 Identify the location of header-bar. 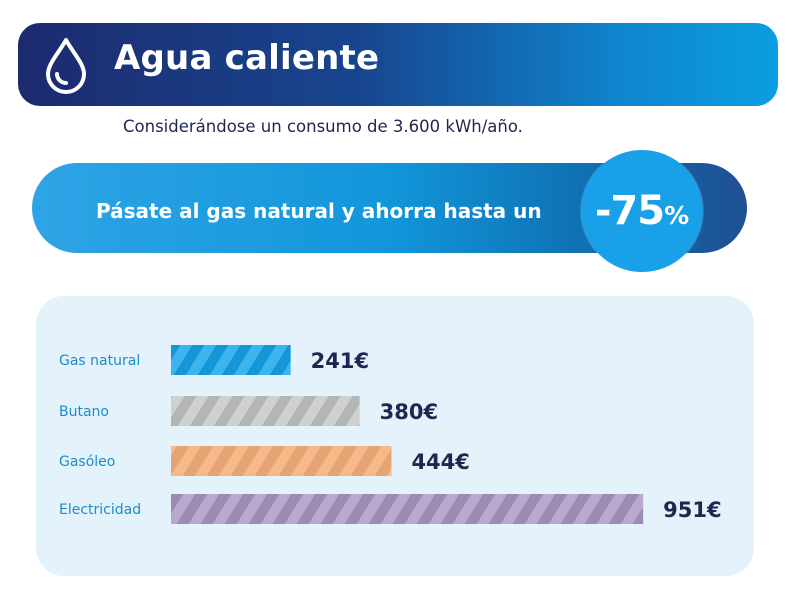
(398, 64).